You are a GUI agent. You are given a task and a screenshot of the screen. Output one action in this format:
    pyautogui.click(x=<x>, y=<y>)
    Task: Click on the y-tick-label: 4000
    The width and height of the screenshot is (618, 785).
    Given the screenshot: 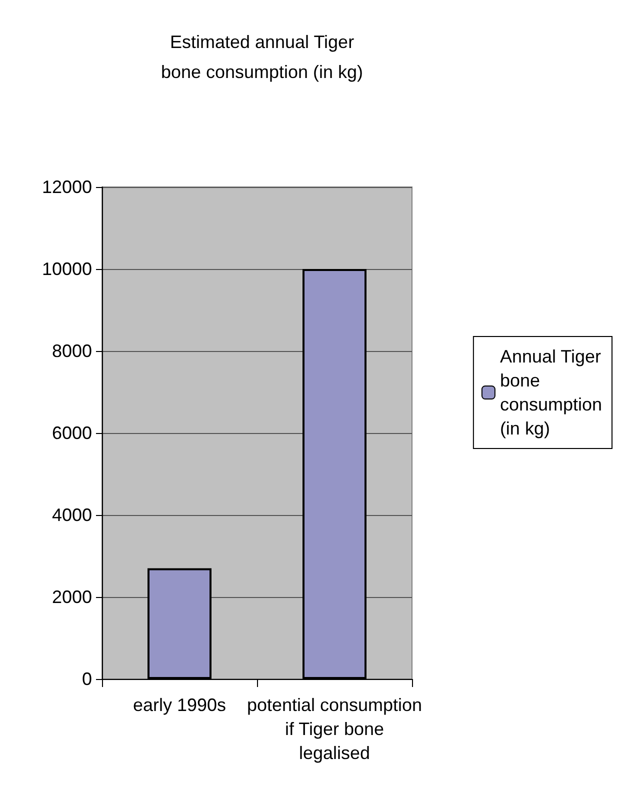 What is the action you would take?
    pyautogui.click(x=72, y=515)
    